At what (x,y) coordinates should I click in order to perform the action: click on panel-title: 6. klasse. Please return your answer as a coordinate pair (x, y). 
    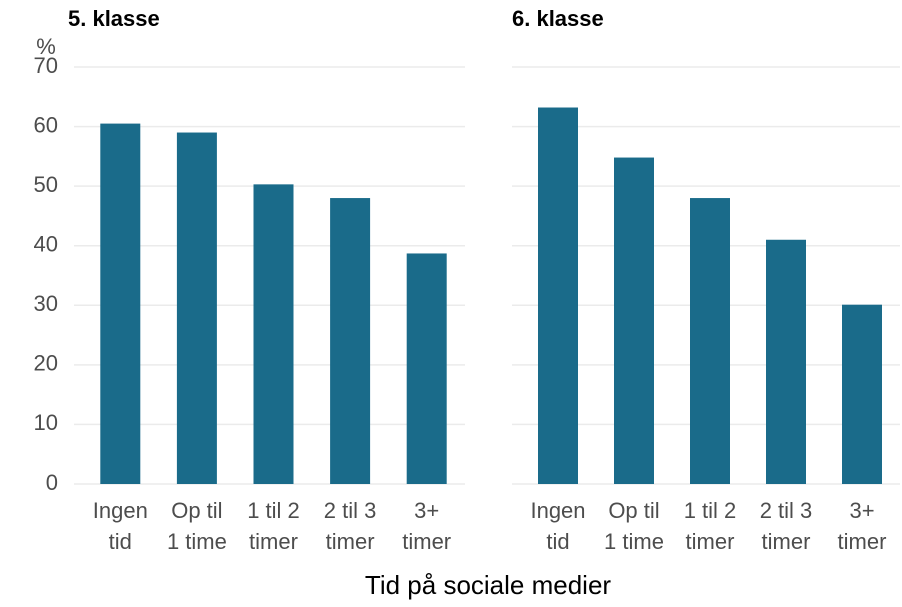
    Looking at the image, I should click on (558, 18).